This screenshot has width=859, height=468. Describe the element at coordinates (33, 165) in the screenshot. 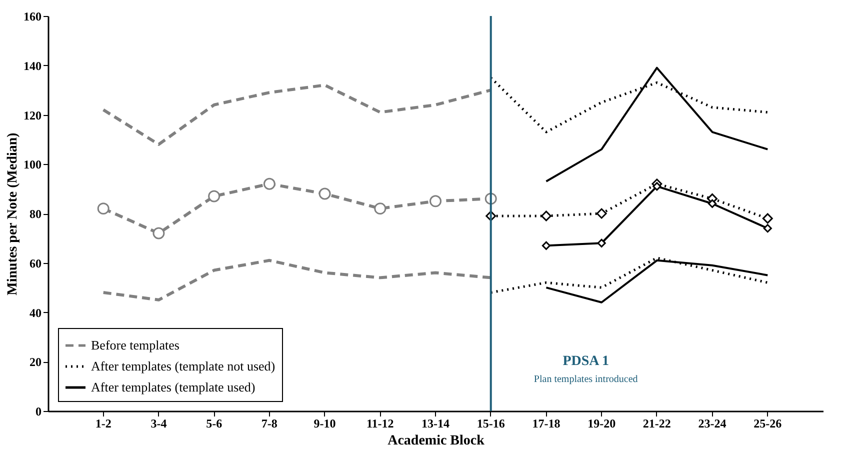

I see `y-tick-label: 100` at that location.